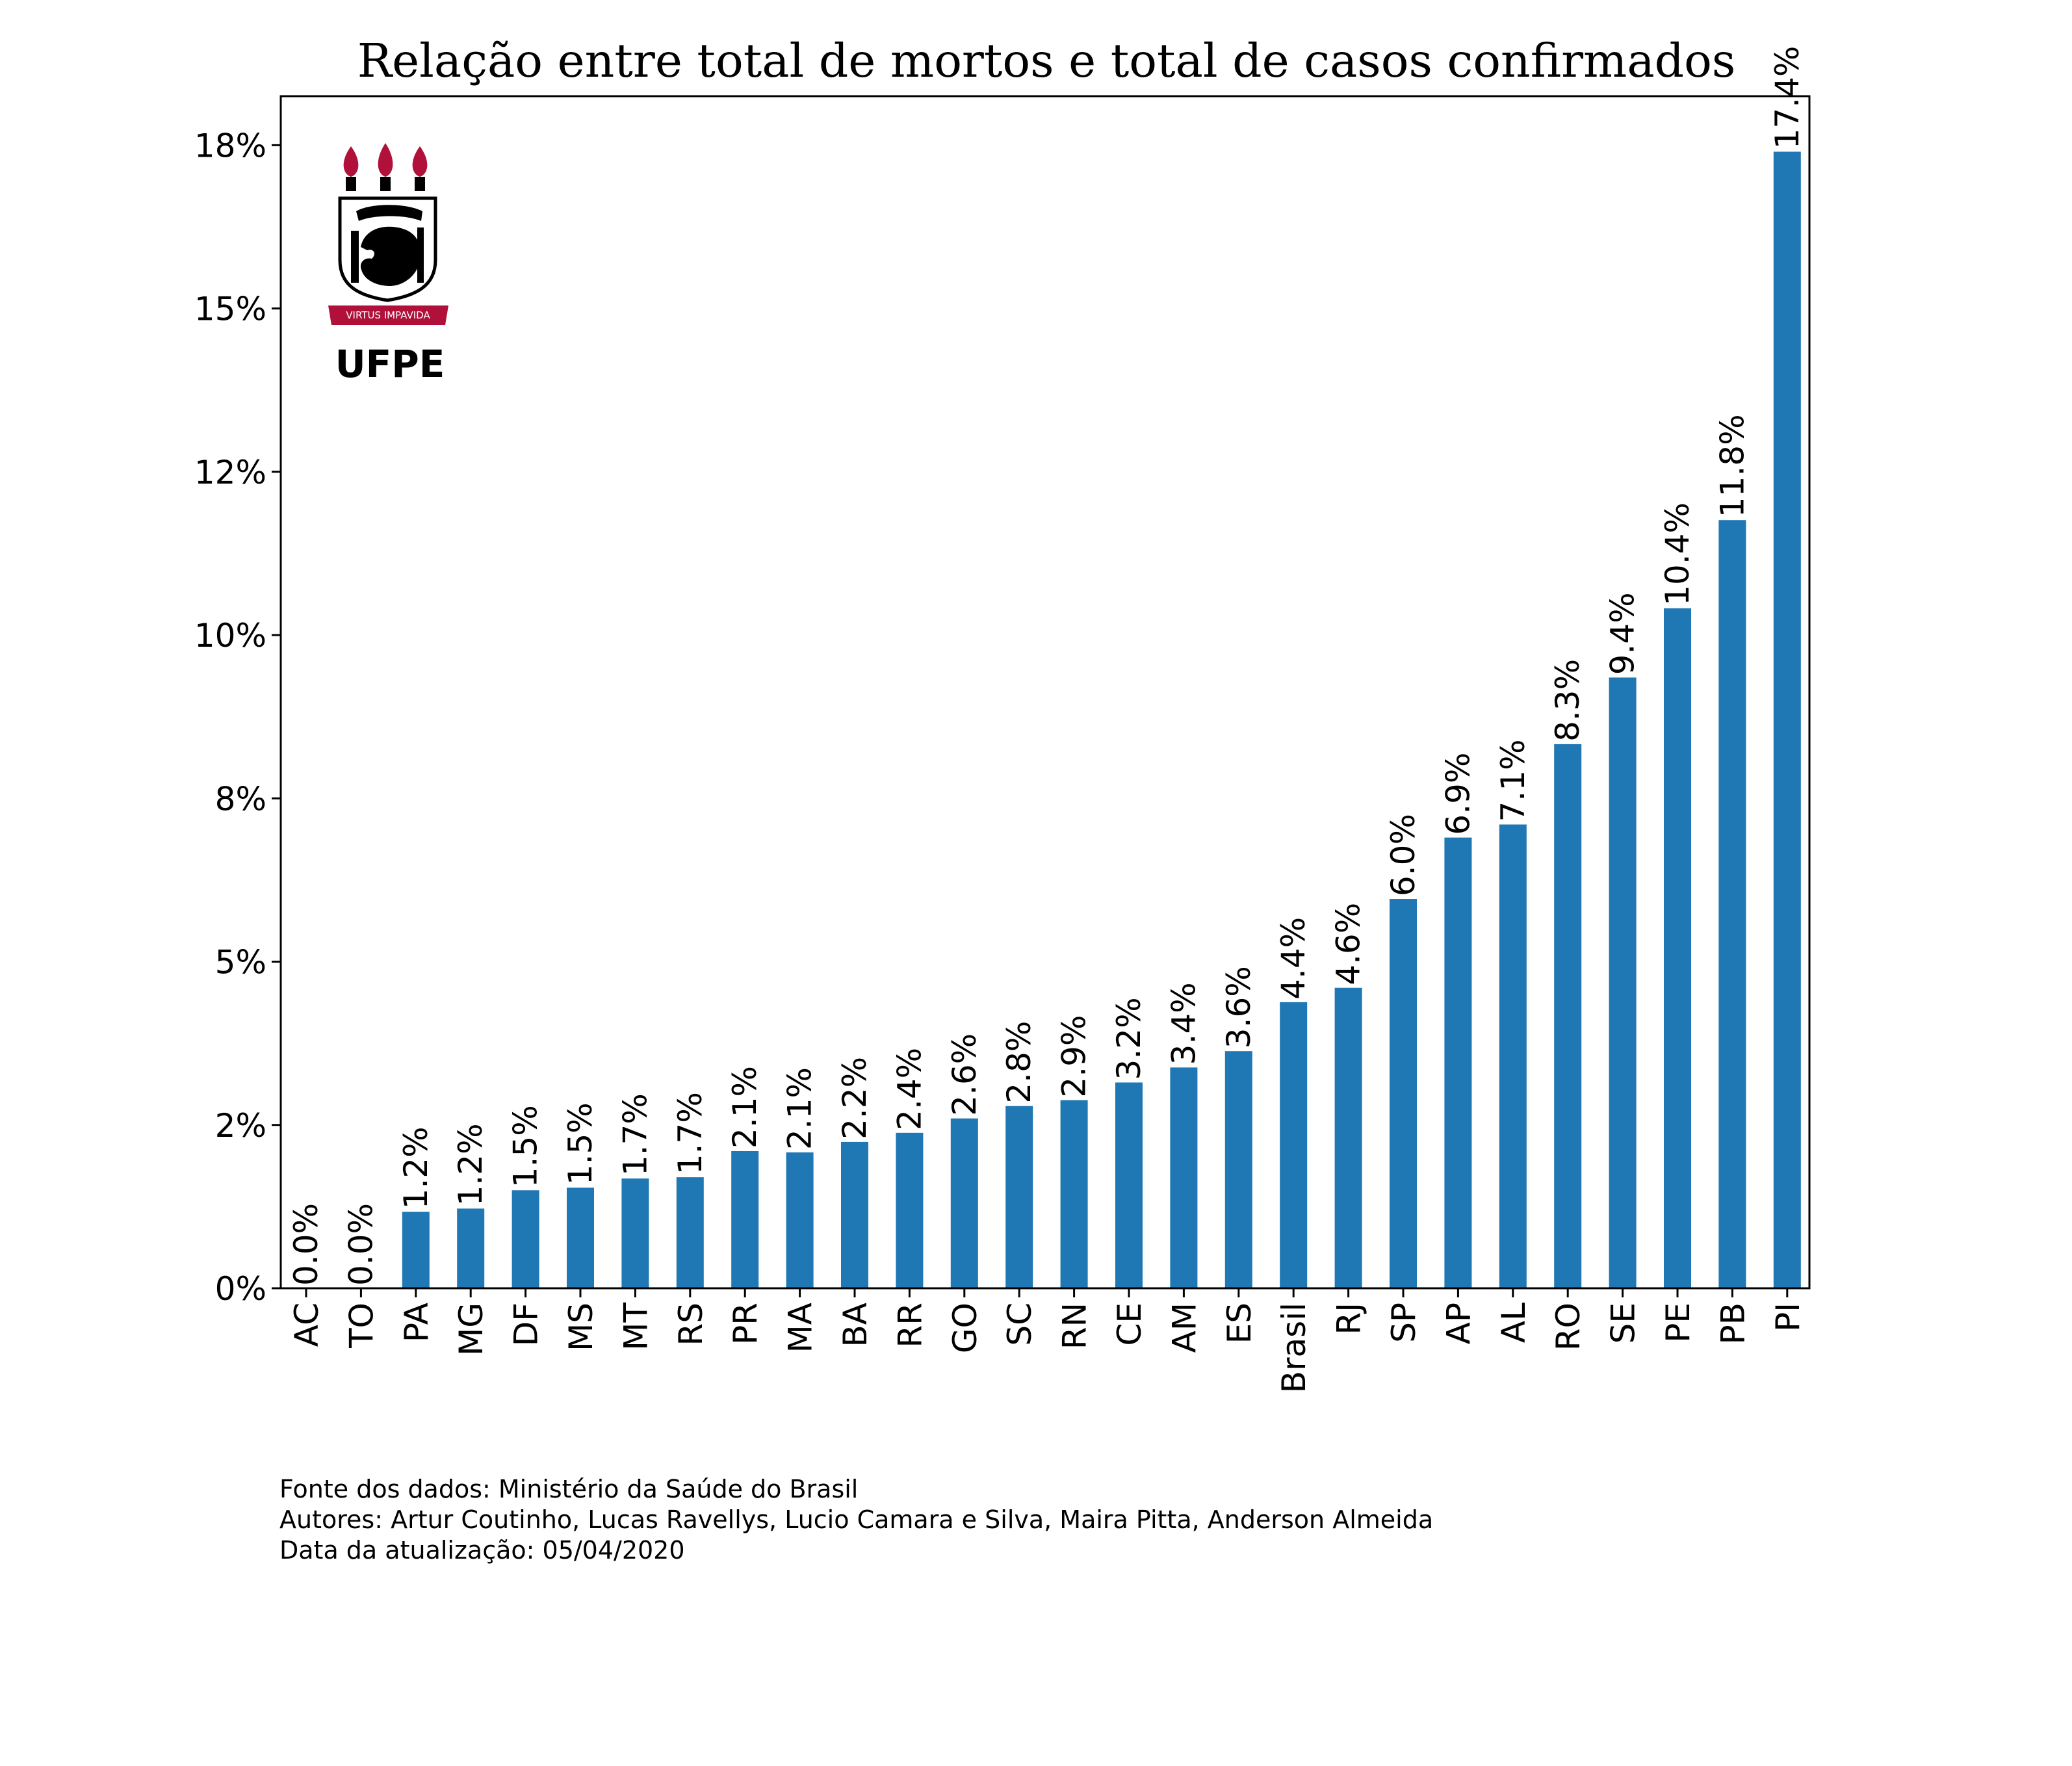  Describe the element at coordinates (801, 1328) in the screenshot. I see `x-tick-label: MA` at that location.